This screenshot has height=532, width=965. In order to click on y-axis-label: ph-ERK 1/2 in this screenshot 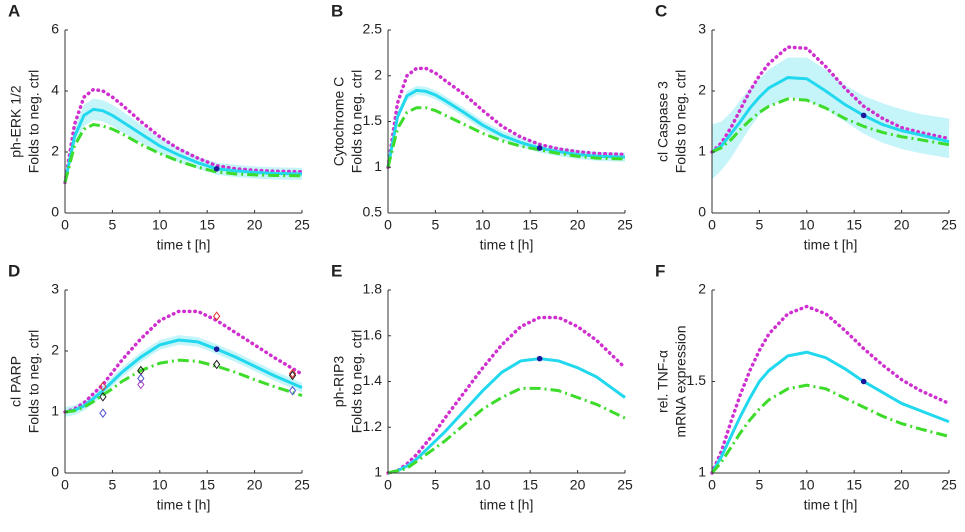, I will do `click(16, 121)`.